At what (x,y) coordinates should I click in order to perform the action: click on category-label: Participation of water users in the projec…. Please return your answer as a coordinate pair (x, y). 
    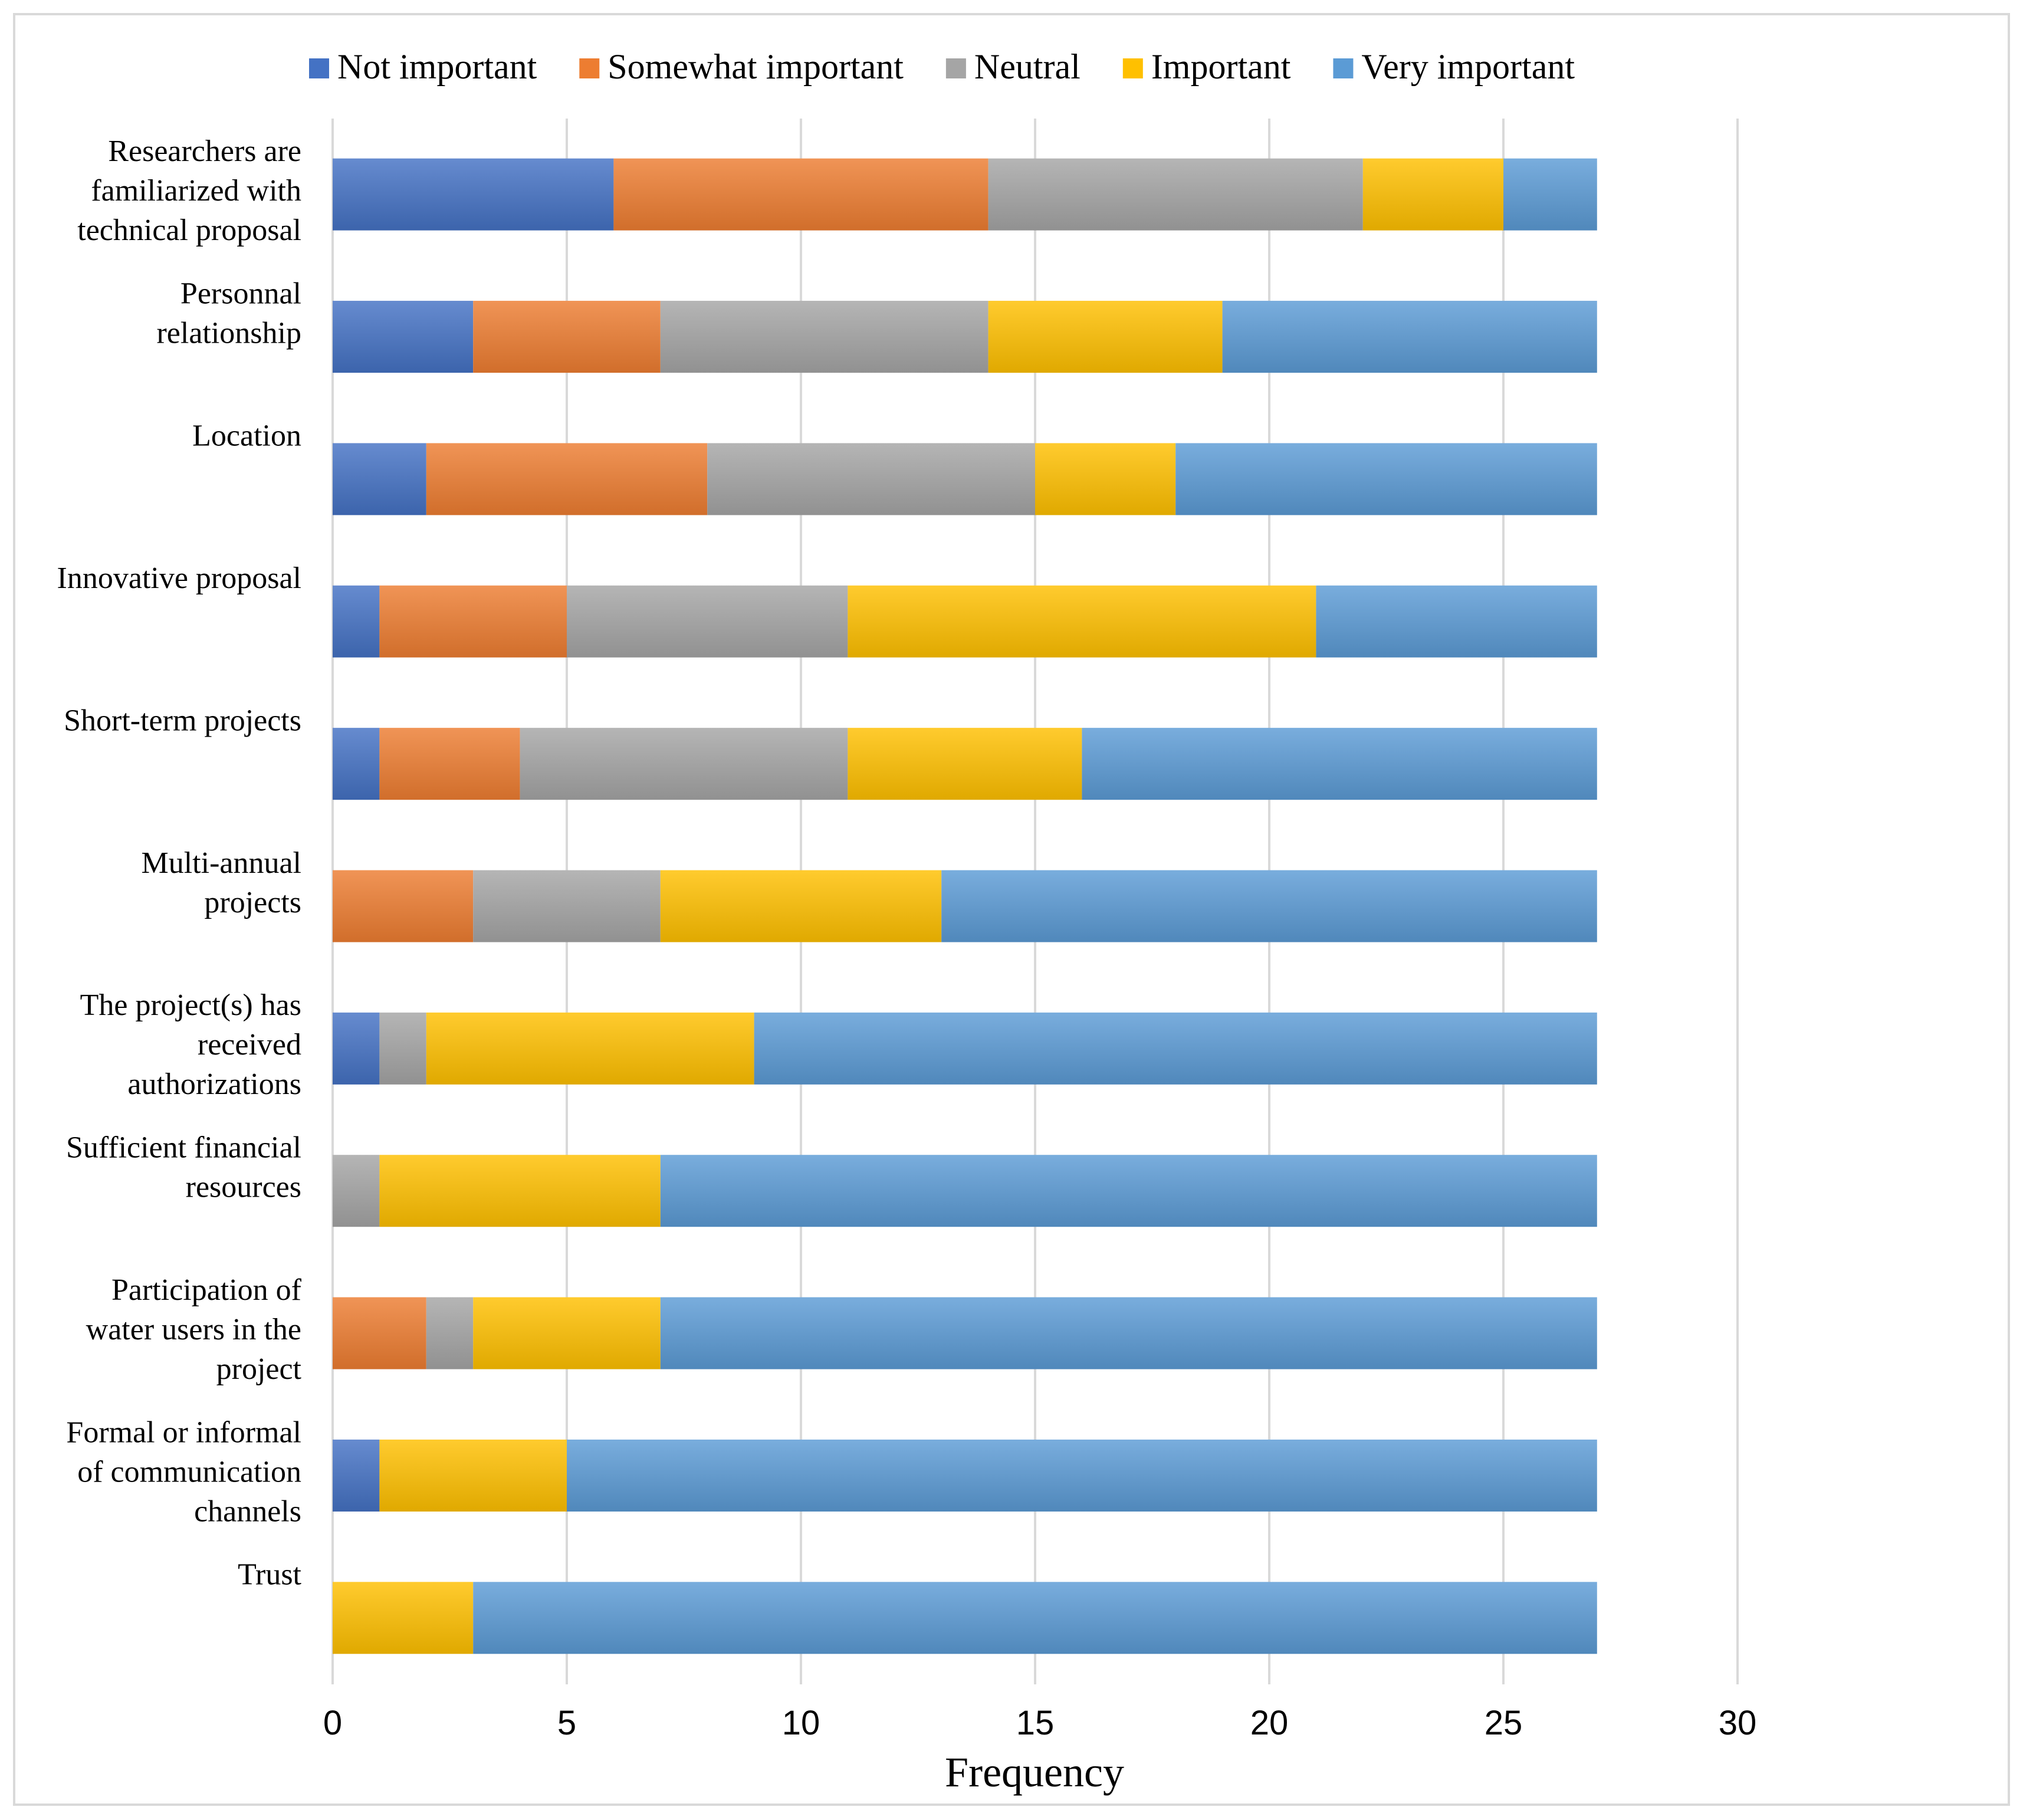
    Looking at the image, I should click on (194, 1329).